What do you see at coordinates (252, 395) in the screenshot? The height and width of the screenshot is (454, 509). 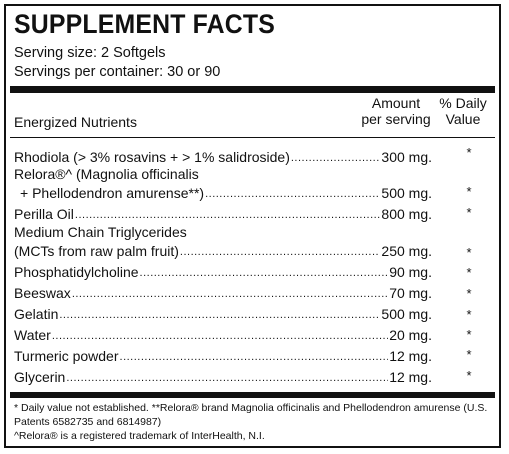 I see `thick-divider-bottom` at bounding box center [252, 395].